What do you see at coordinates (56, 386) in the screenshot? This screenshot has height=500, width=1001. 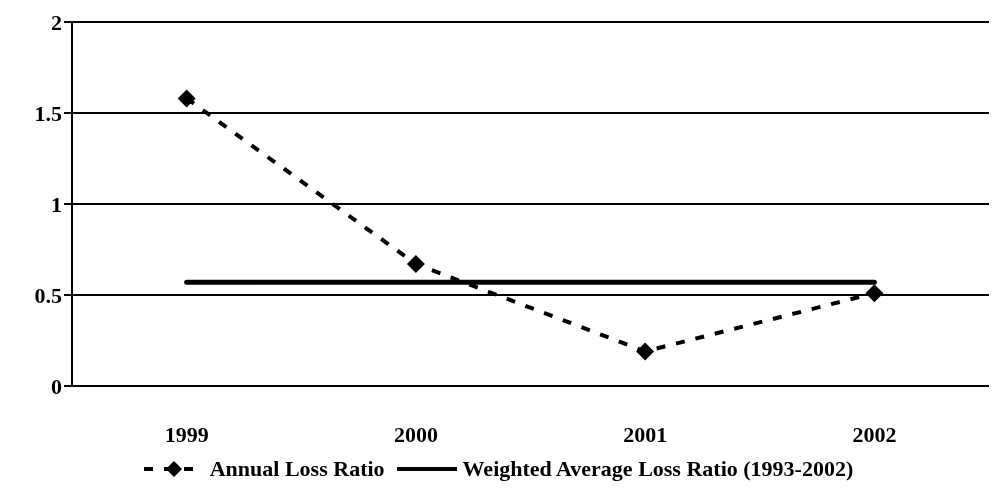 I see `y-tick-label: 0` at bounding box center [56, 386].